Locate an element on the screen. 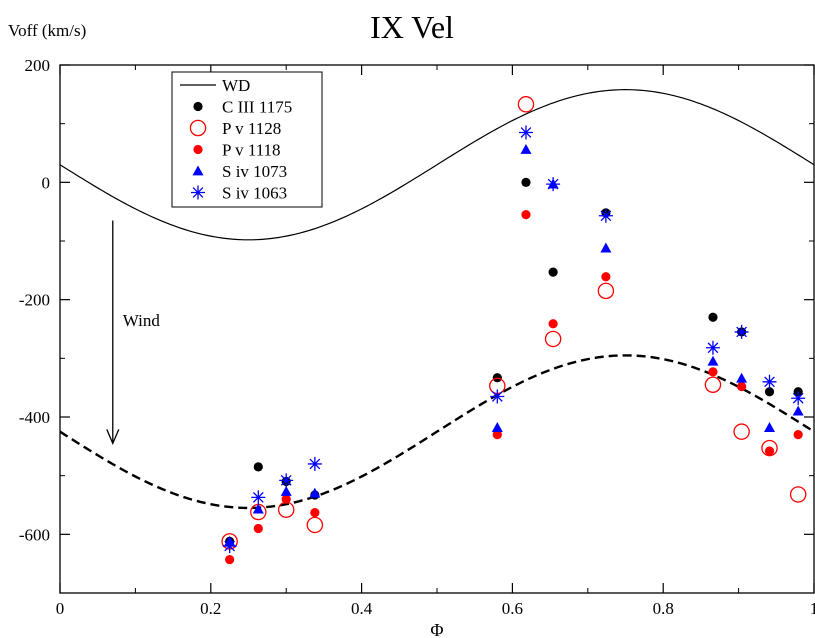 The height and width of the screenshot is (638, 815). wind-arrow-head is located at coordinates (113, 437).